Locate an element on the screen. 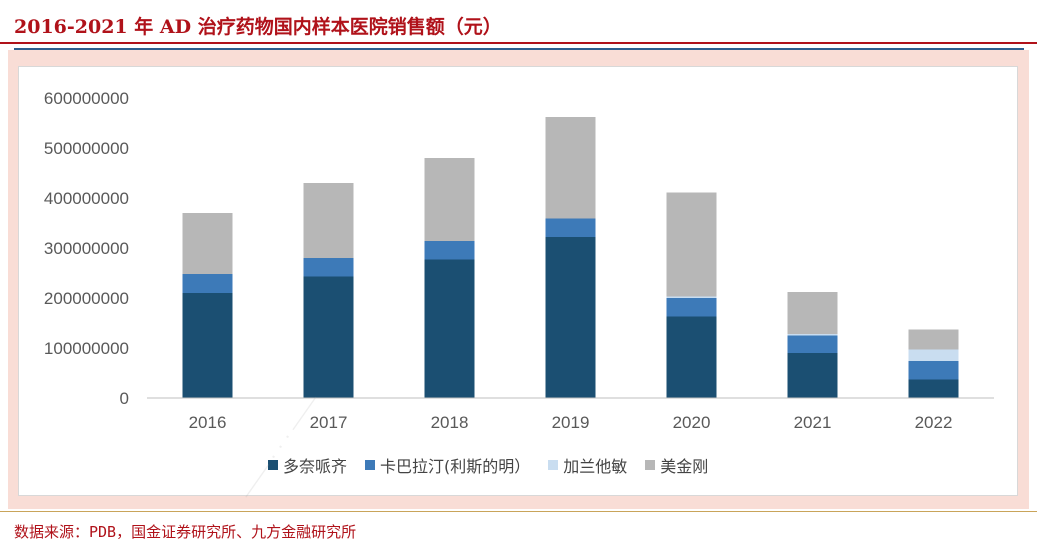  bar-segment-2016-s1 is located at coordinates (207, 345).